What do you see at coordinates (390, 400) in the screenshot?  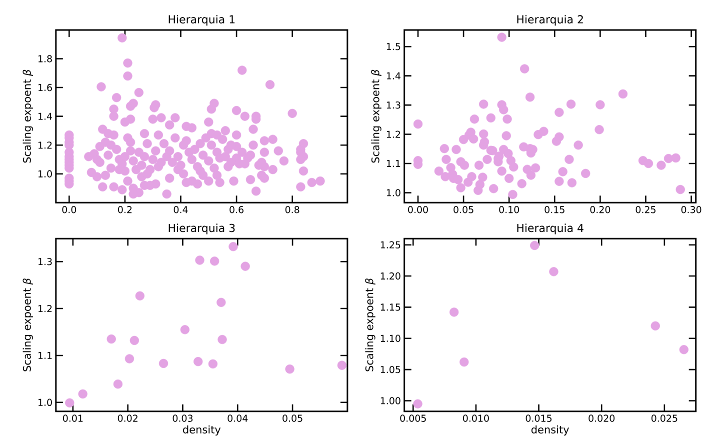 I see `y-tick-label: 1.00` at bounding box center [390, 400].